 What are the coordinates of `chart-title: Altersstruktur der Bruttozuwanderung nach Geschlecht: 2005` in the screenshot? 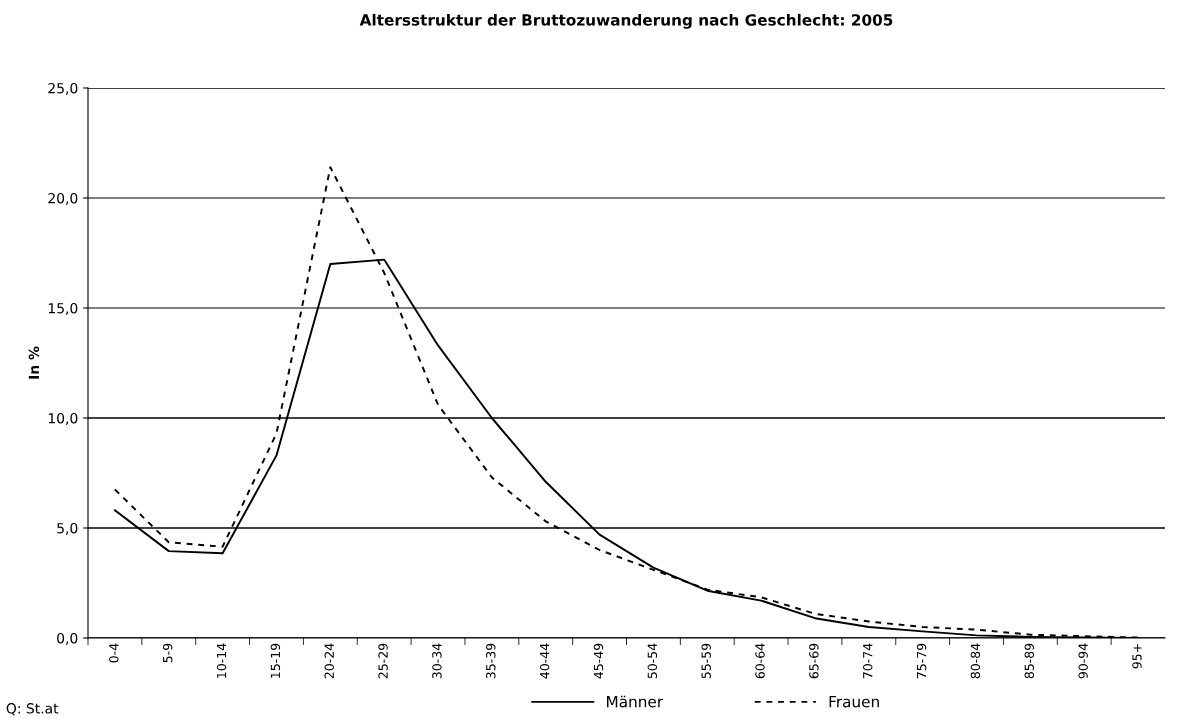 It's located at (626, 21).